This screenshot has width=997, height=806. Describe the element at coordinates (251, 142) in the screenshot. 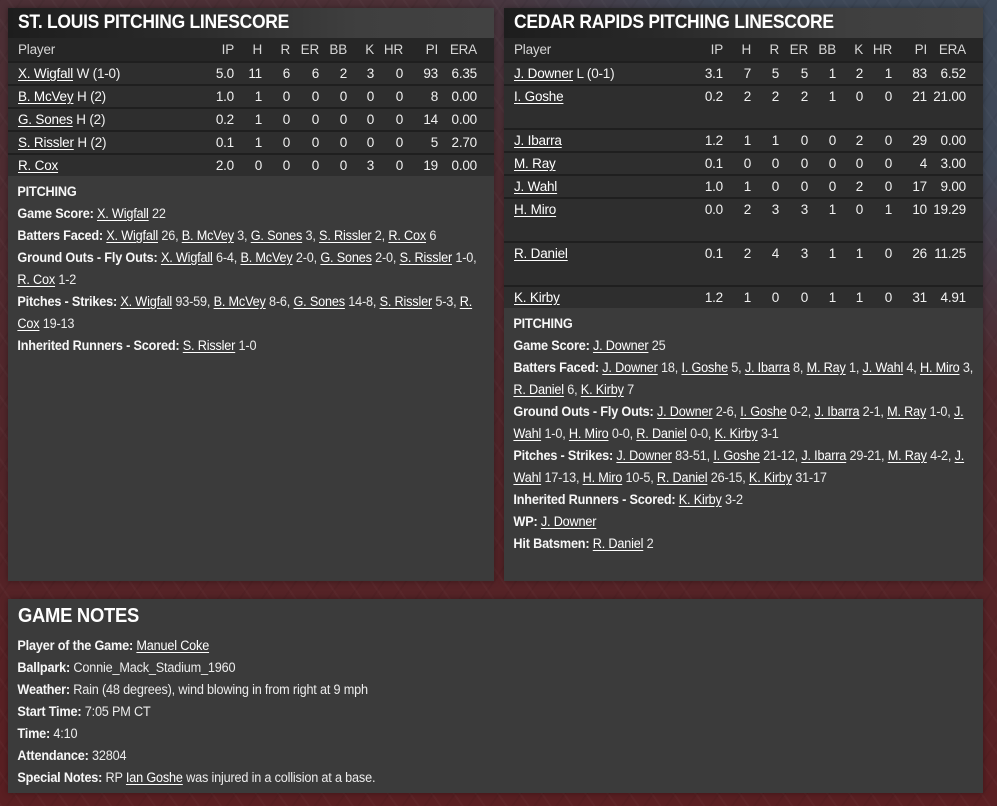

I see `pitcher-row: S. Rissler H (2) 0.1 1 0 0 0 0 0 5 2.70` at that location.